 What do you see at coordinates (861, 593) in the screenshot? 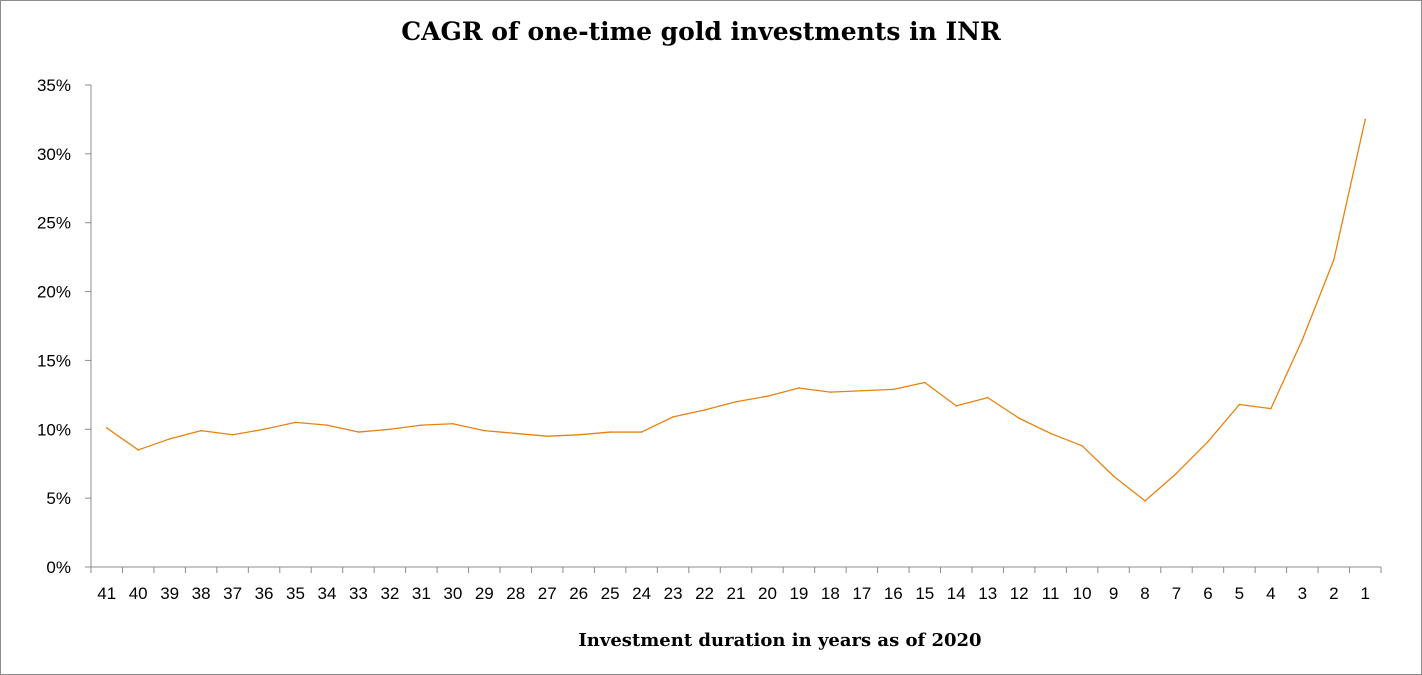
I see `x-tick-label: 17` at bounding box center [861, 593].